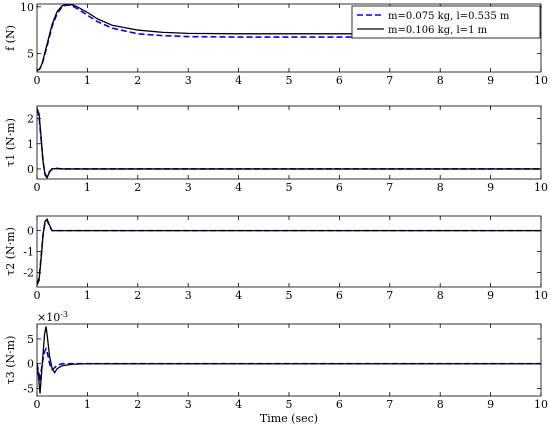 Image resolution: width=550 pixels, height=436 pixels. What do you see at coordinates (52, 317) in the screenshot?
I see `y-exponent-label: ×10⁻³` at bounding box center [52, 317].